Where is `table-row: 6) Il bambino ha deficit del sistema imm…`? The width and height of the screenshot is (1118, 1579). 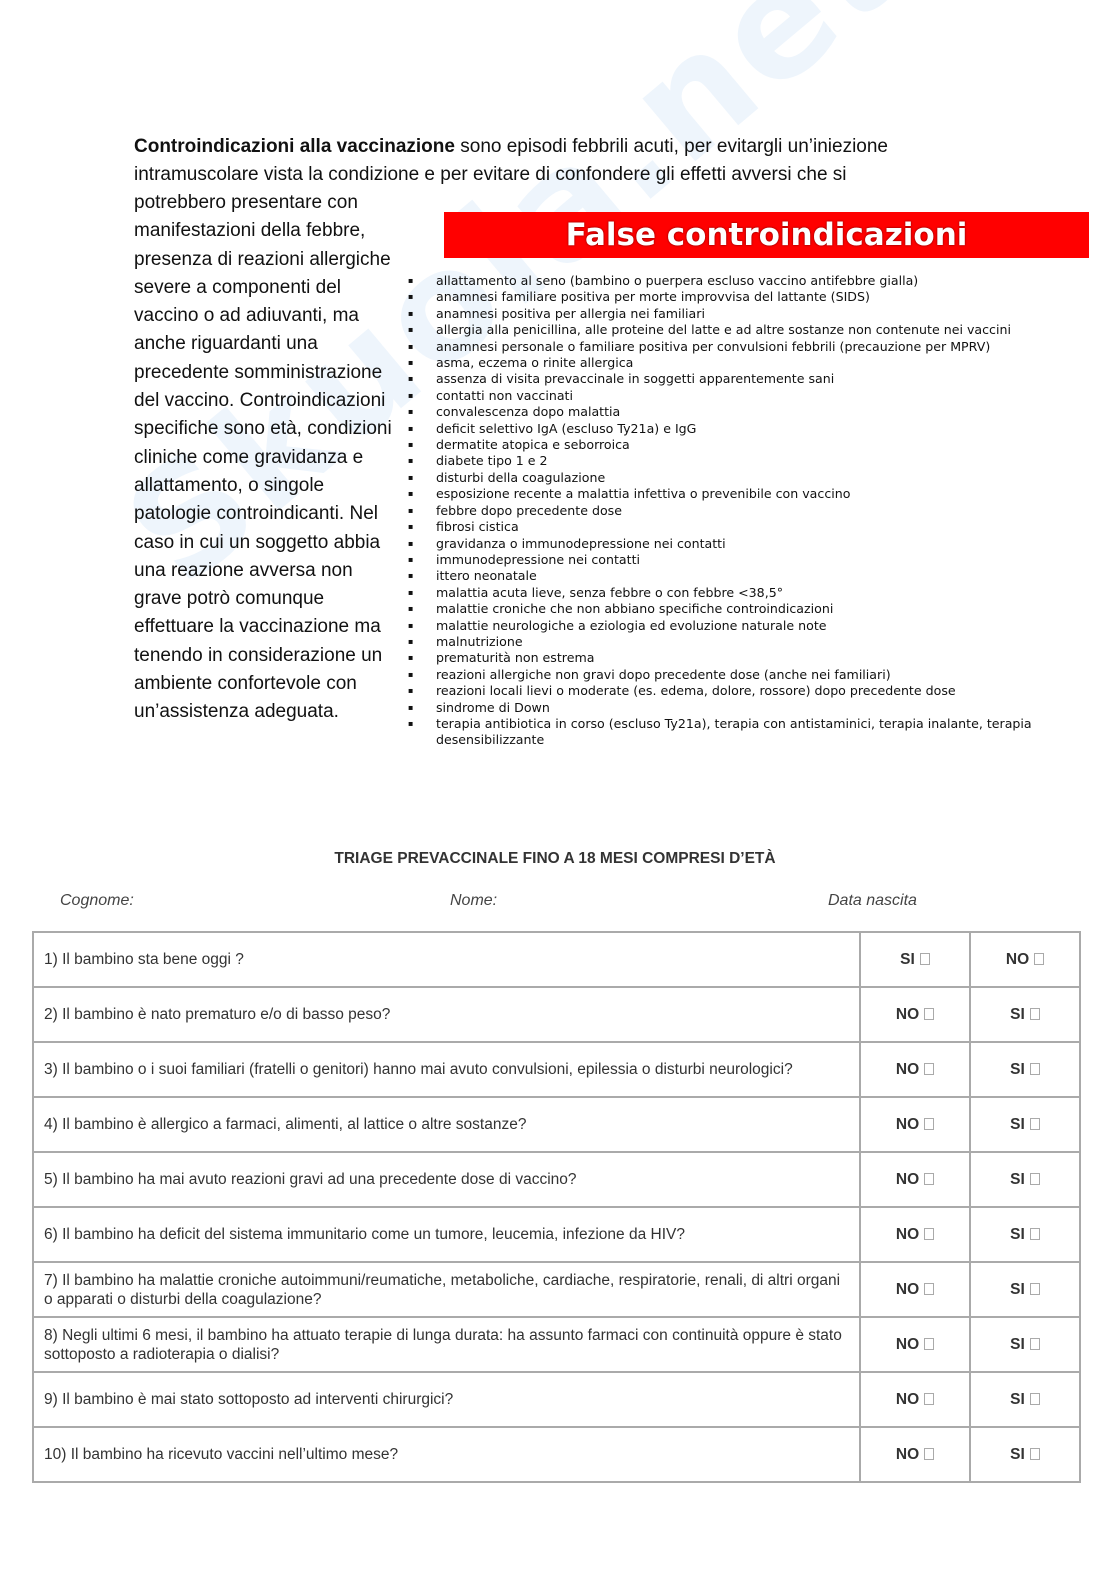 table-row: 6) Il bambino ha deficit del sistema imm… is located at coordinates (556, 1234).